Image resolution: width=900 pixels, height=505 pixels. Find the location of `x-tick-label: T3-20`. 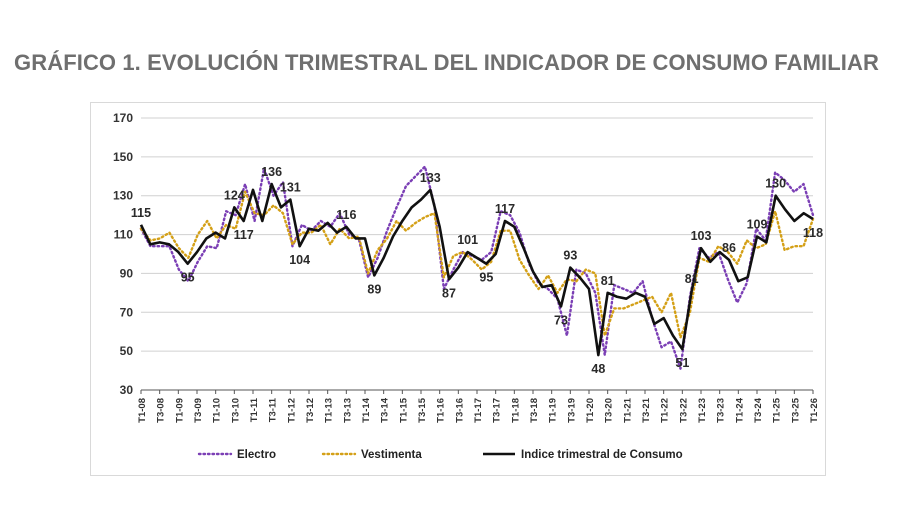

x-tick-label: T3-20 is located at coordinates (609, 410).